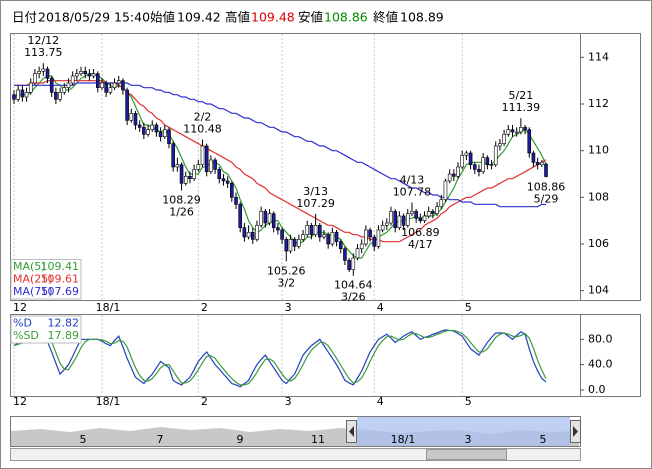  I want to click on scrollbar-thumb, so click(466, 454).